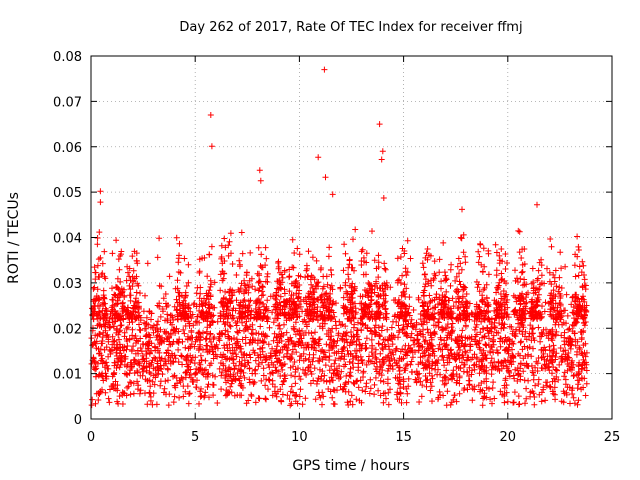 This screenshot has height=480, width=640. I want to click on y-tick-labels: 0 0.01 0.02 0.03 0.04 0.05 0.06 0.07 0.08, so click(67, 239).